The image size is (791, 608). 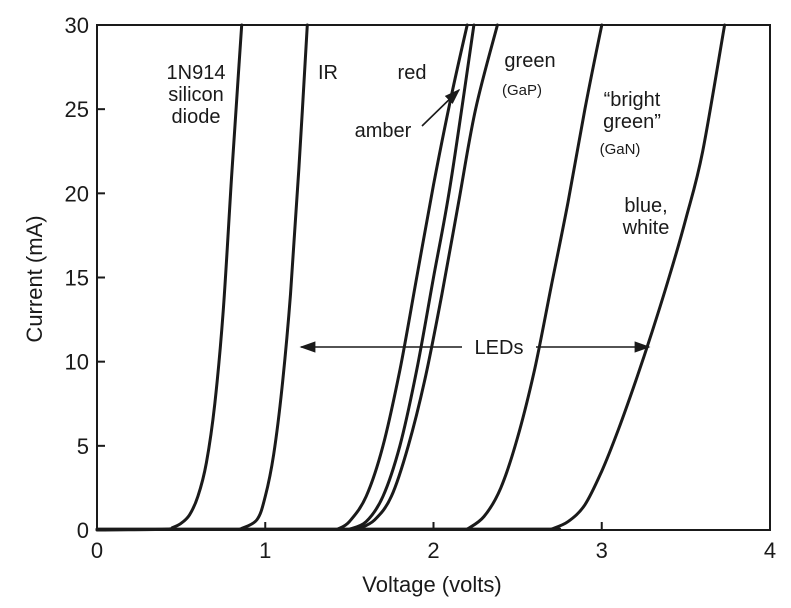 What do you see at coordinates (83, 446) in the screenshot?
I see `y-tick-label: 5` at bounding box center [83, 446].